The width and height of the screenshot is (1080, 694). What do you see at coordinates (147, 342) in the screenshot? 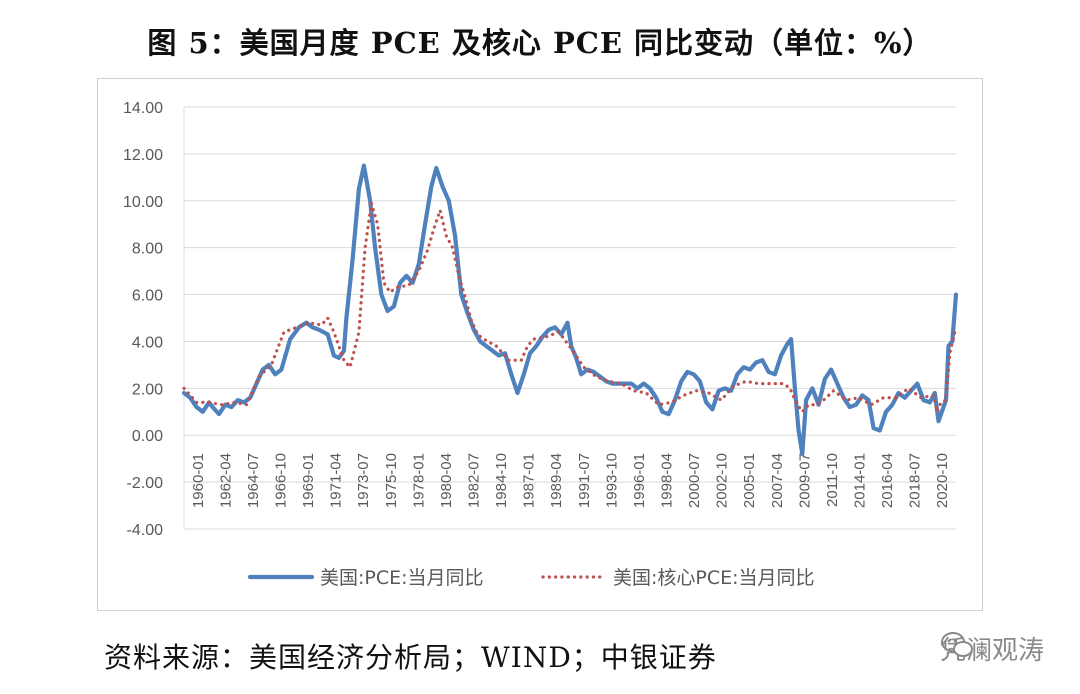
I see `y-tick-label: 4.00` at bounding box center [147, 342].